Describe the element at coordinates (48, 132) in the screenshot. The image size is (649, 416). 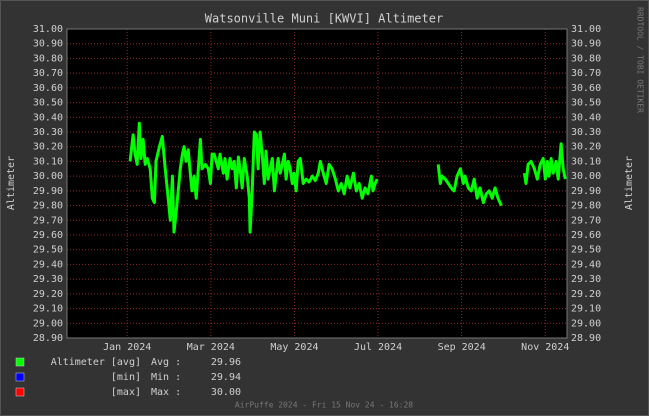
I see `y-tick-label: 30.30` at that location.